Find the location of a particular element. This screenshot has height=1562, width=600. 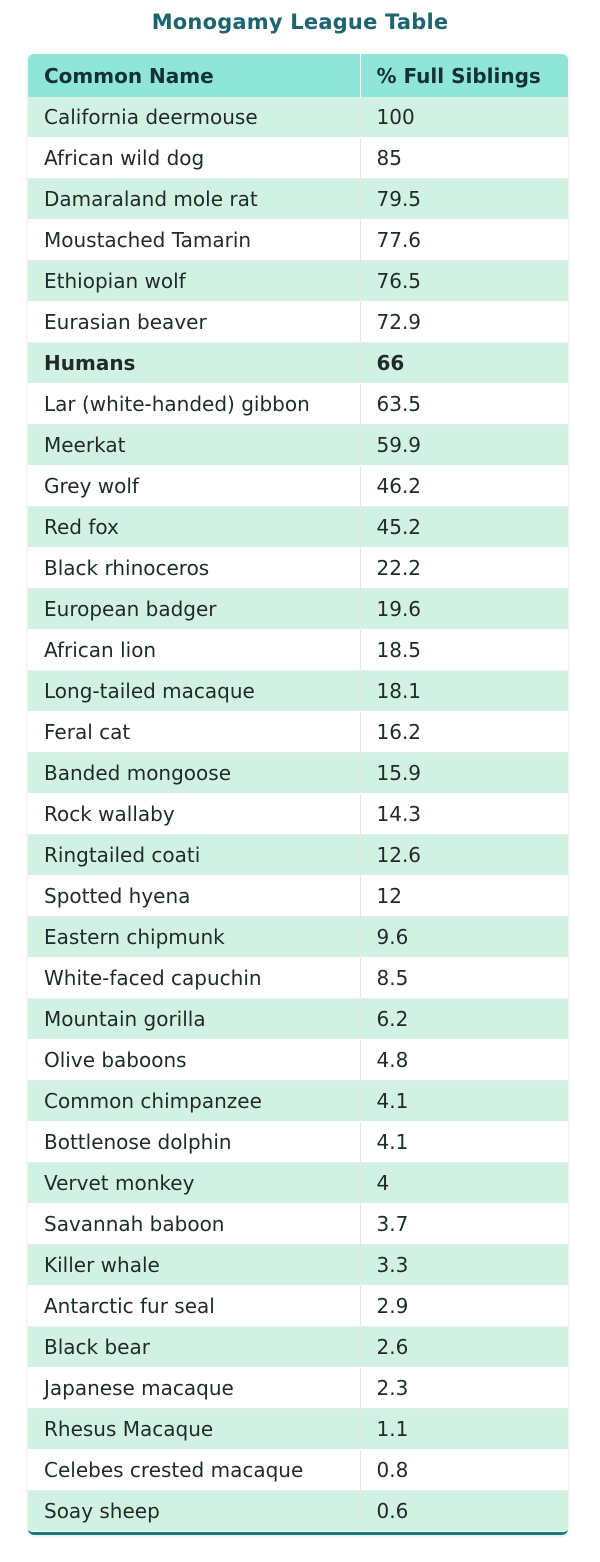

cell-full-siblings: 2.3 is located at coordinates (463, 1388).